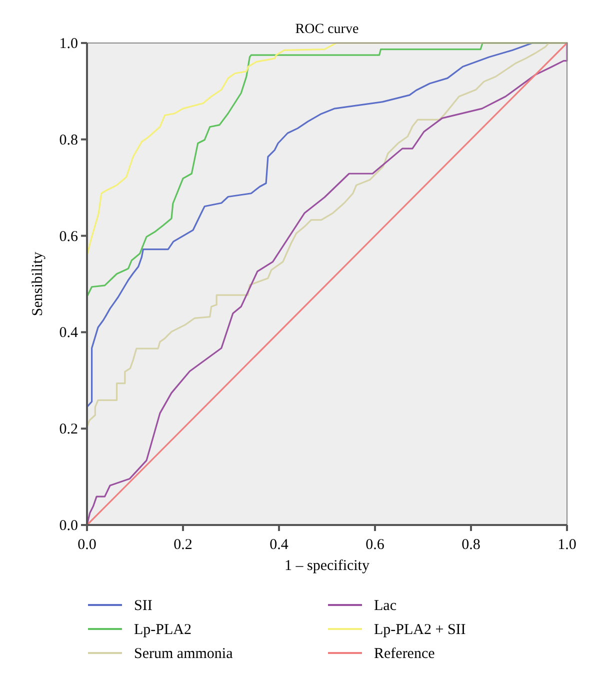 This screenshot has height=687, width=600. What do you see at coordinates (38, 283) in the screenshot?
I see `y-axis-title: Sensibility` at bounding box center [38, 283].